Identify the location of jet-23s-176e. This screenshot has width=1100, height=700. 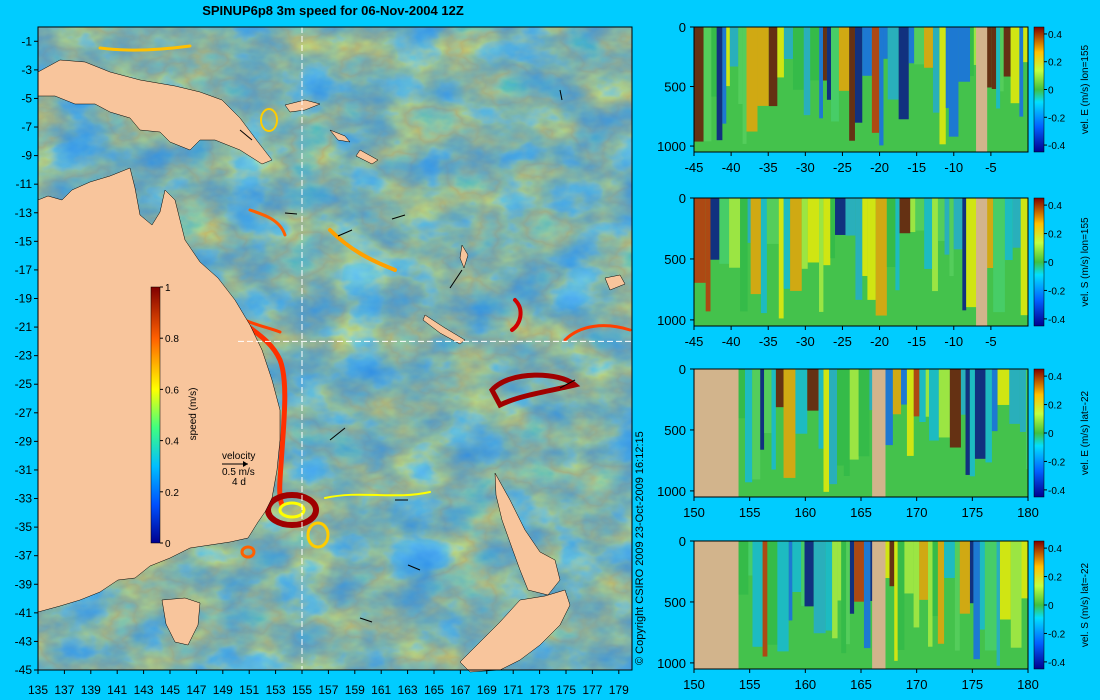
(597, 333).